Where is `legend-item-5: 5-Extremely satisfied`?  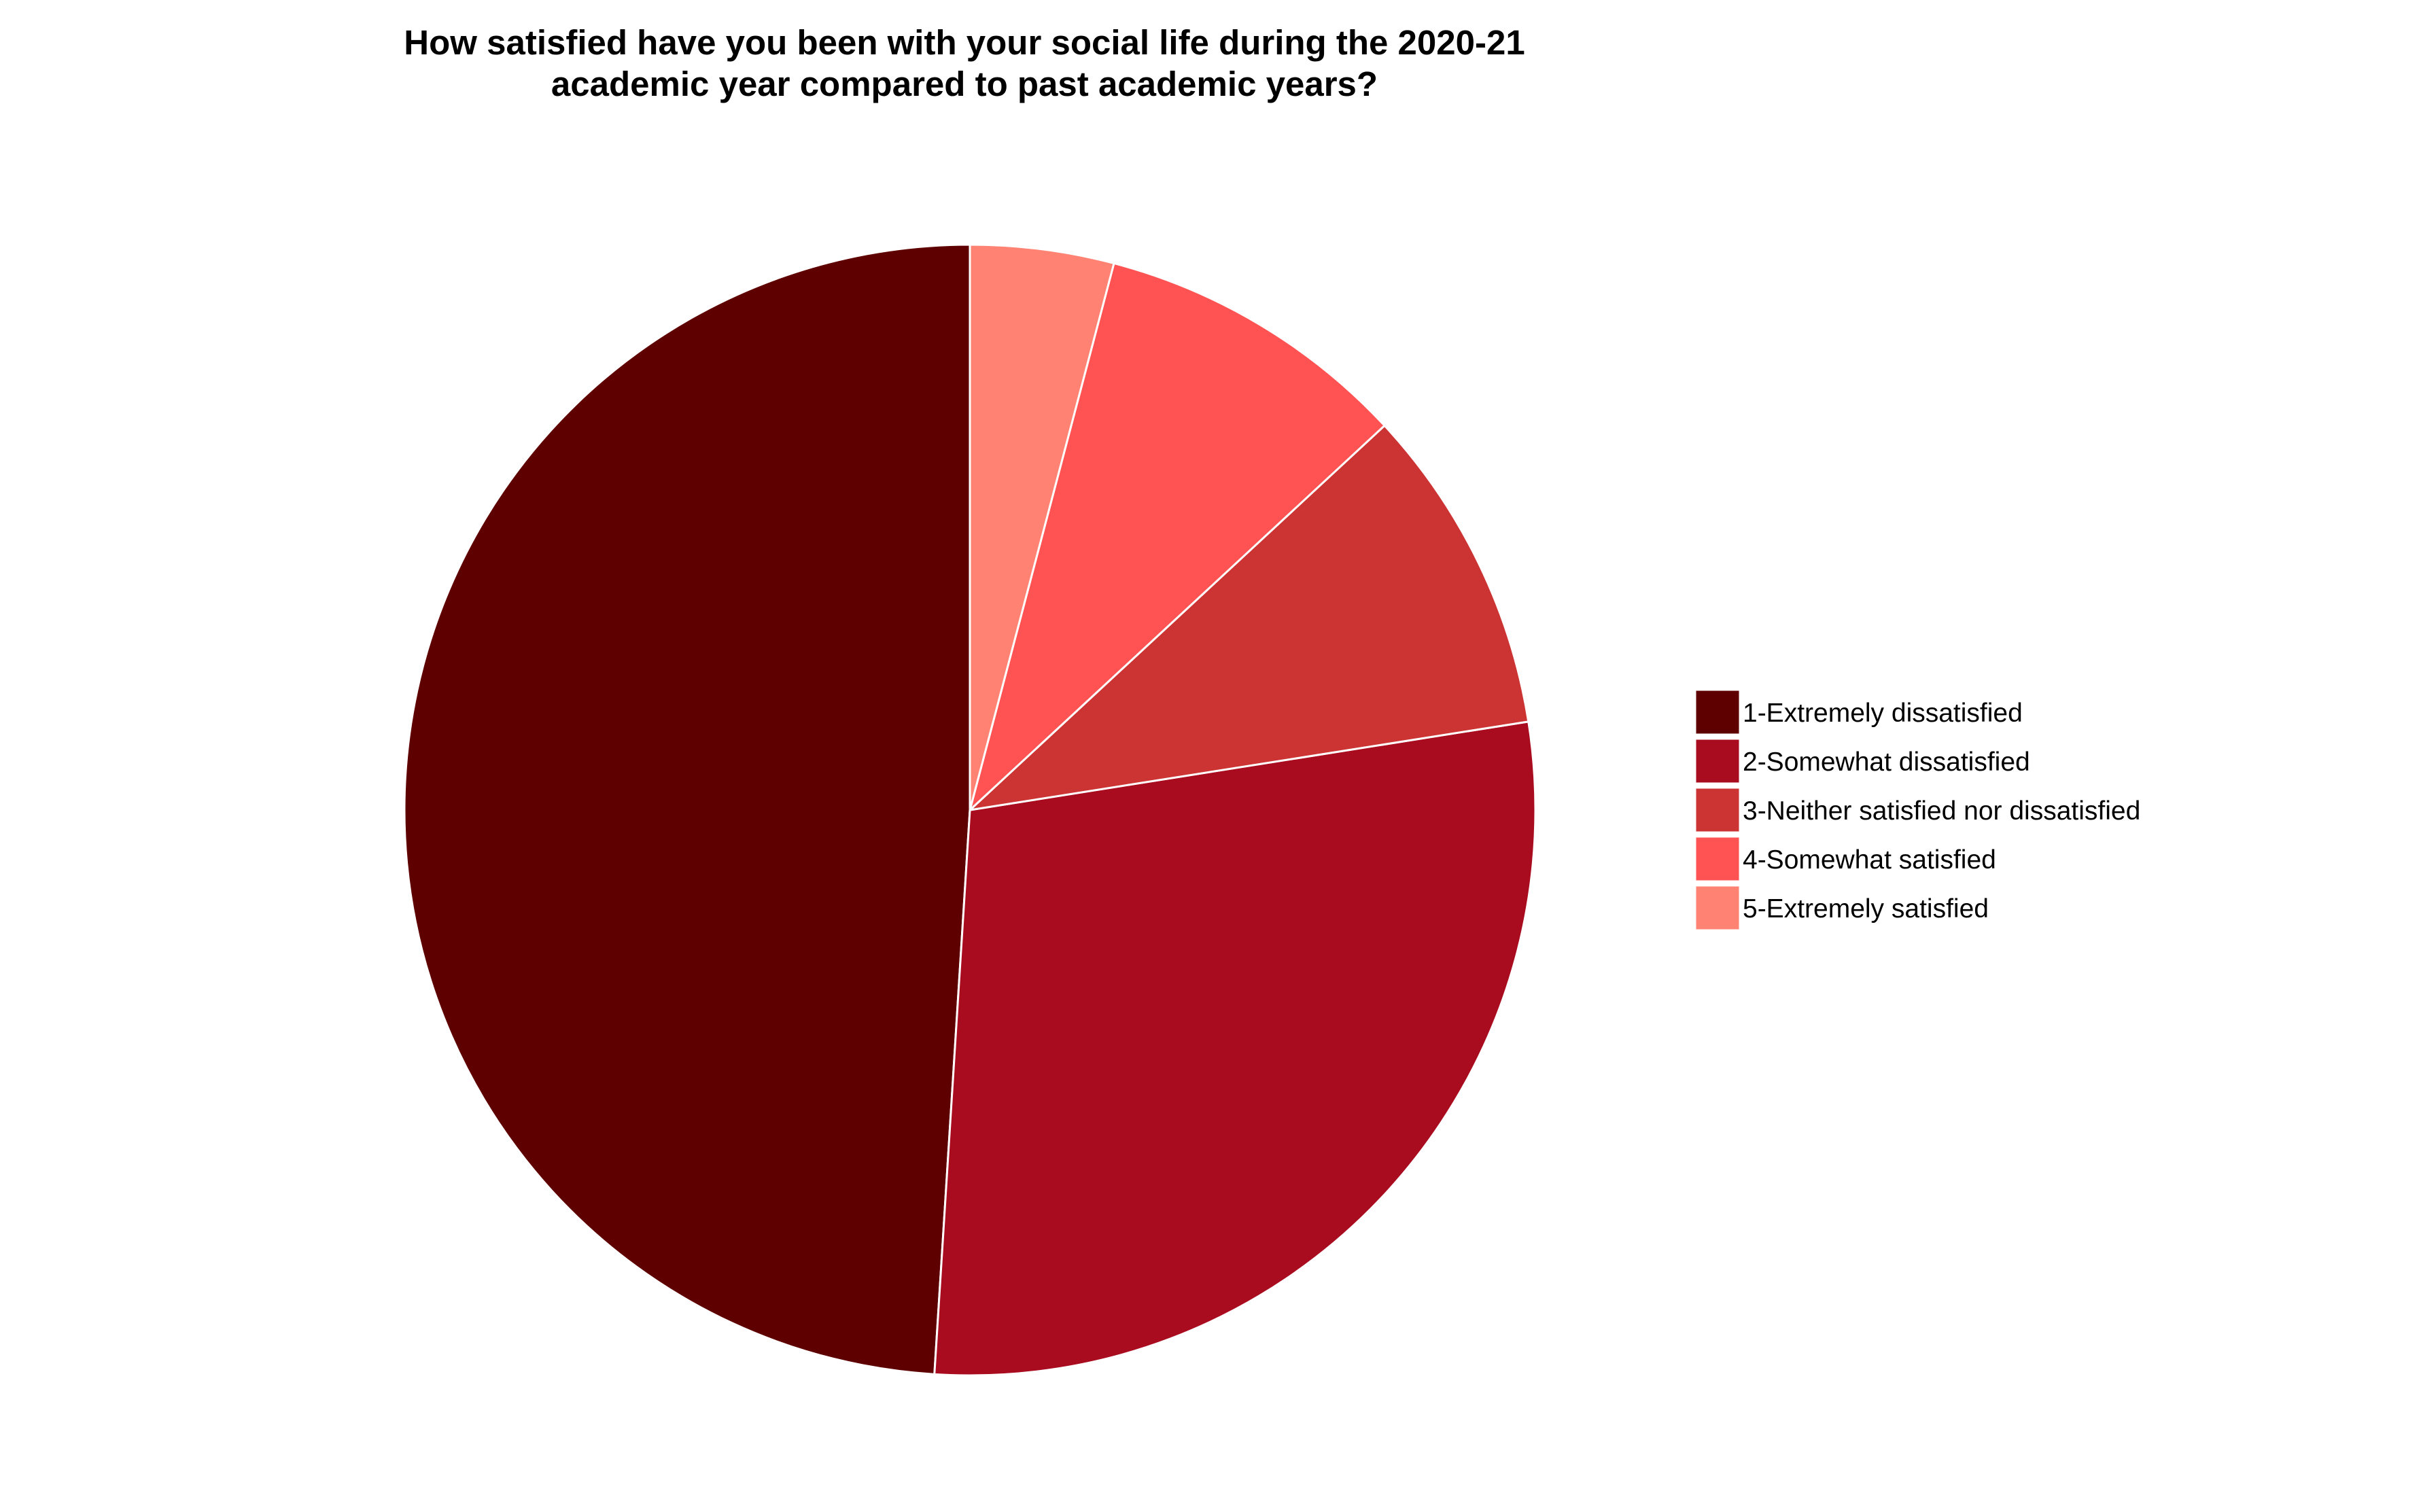 legend-item-5: 5-Extremely satisfied is located at coordinates (1841, 908).